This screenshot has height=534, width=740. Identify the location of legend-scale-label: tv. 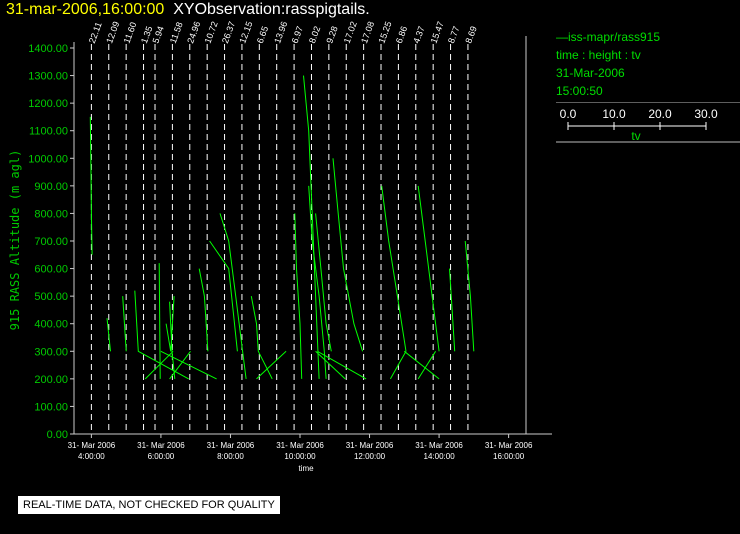
(635, 136).